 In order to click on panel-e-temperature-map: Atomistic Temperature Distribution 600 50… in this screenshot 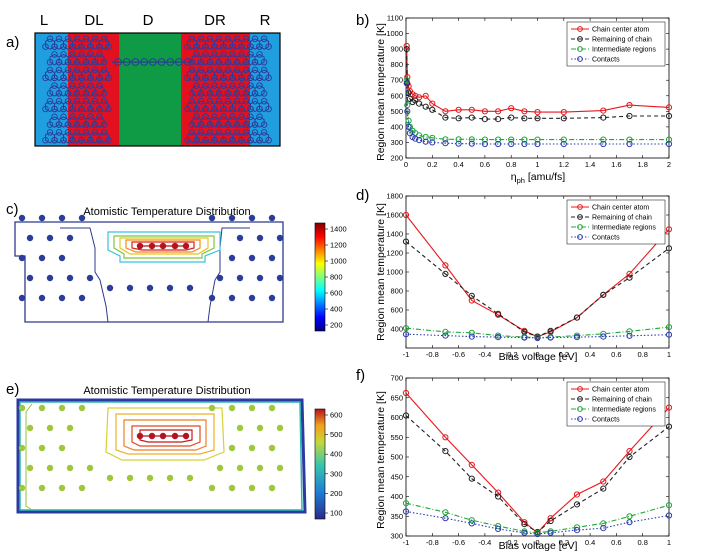, I will do `click(179, 452)`.